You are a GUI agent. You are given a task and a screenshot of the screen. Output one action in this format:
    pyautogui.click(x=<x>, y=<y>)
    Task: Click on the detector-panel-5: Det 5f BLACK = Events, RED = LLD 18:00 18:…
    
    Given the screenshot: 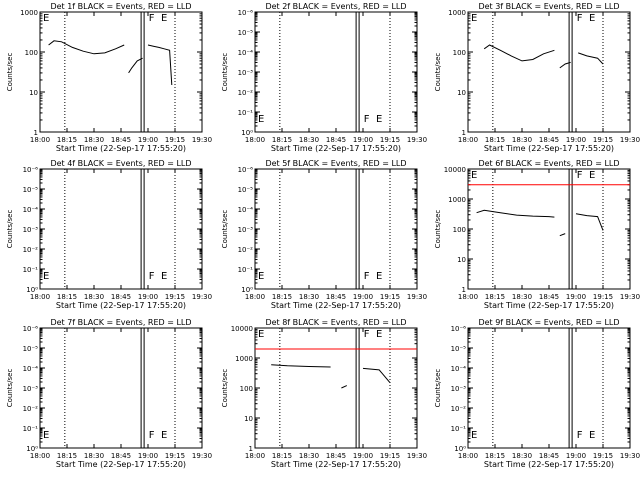 What is the action you would take?
    pyautogui.click(x=324, y=234)
    